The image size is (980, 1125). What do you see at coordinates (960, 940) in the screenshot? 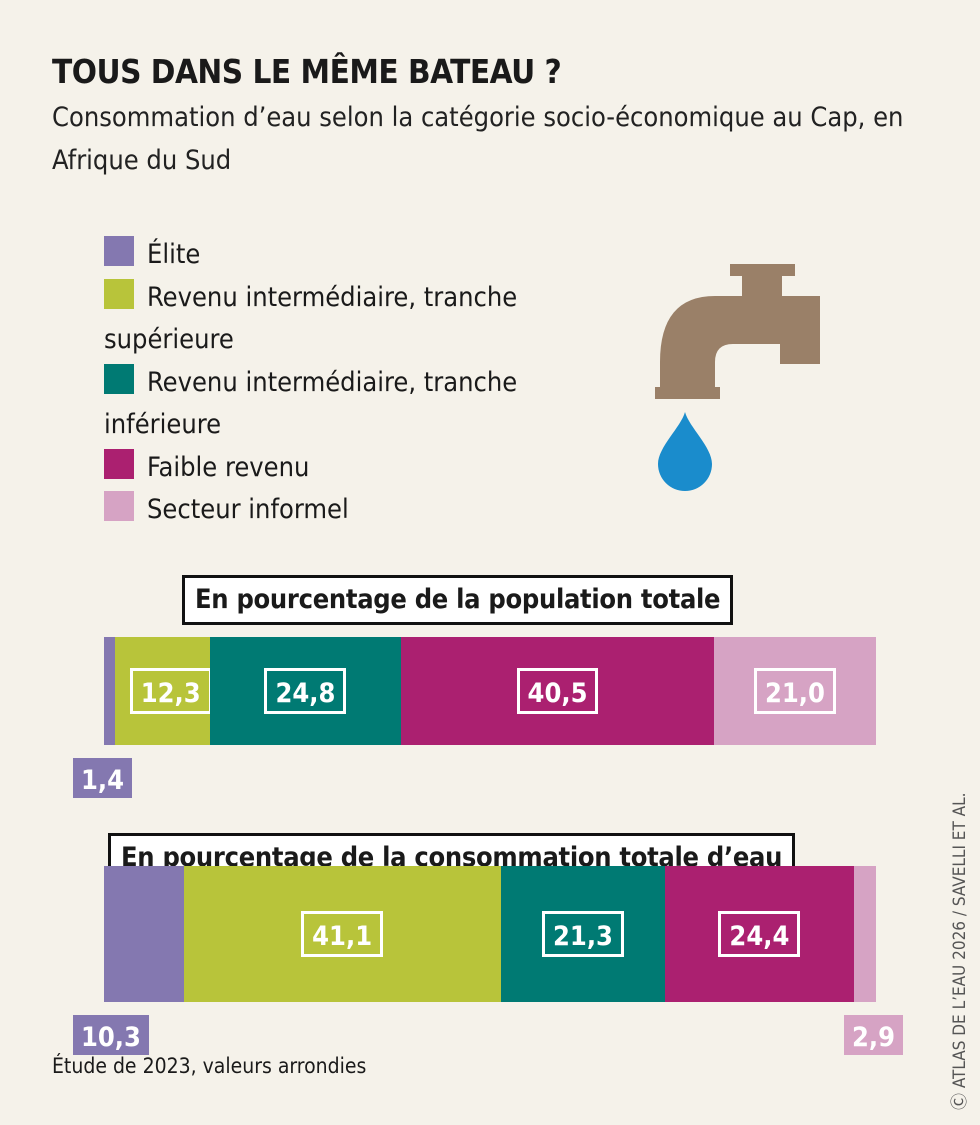
I see `credit-text: ATLAS DE L’EAU 2026 / SAVELLI ET AL.` at bounding box center [960, 940].